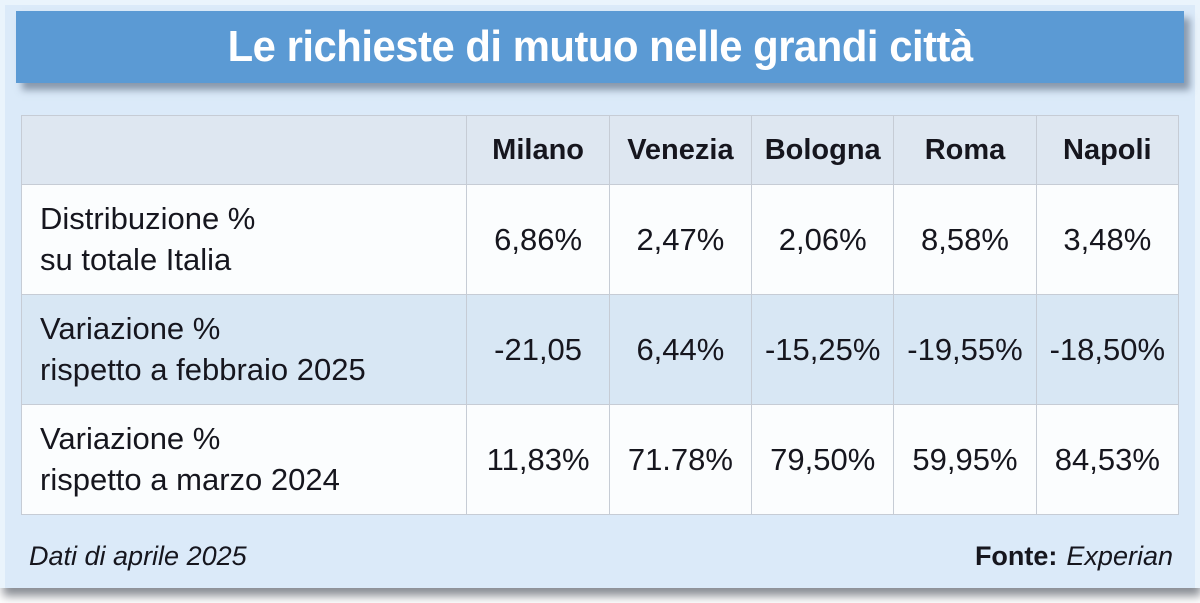 This screenshot has height=603, width=1200. What do you see at coordinates (1107, 349) in the screenshot?
I see `cell-value: -18,50%` at bounding box center [1107, 349].